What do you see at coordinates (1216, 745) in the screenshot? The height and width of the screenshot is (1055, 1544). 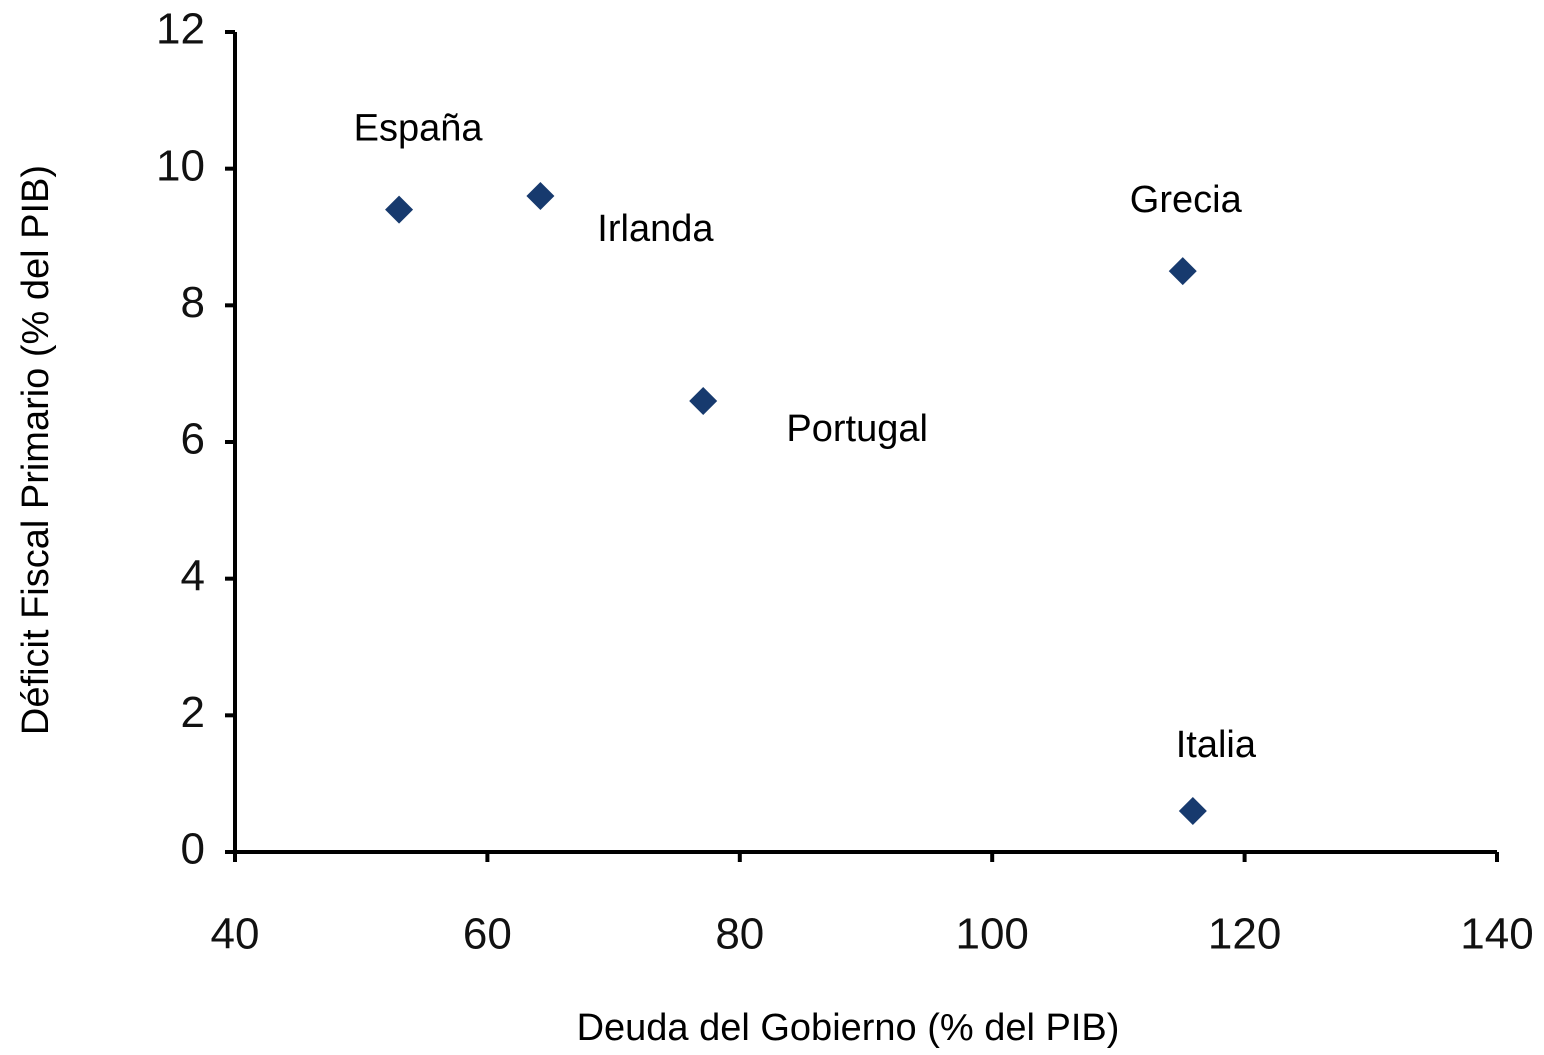 I see `point-label: Italia` at bounding box center [1216, 745].